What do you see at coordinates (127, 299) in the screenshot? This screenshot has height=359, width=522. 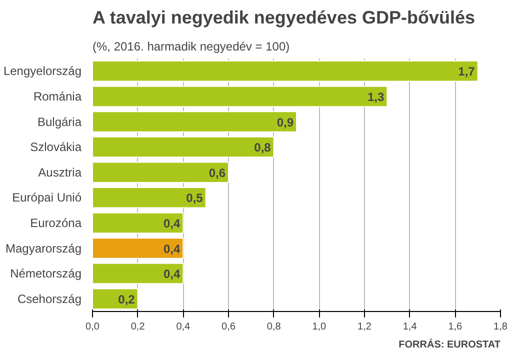 I see `data-label: 0,2` at bounding box center [127, 299].